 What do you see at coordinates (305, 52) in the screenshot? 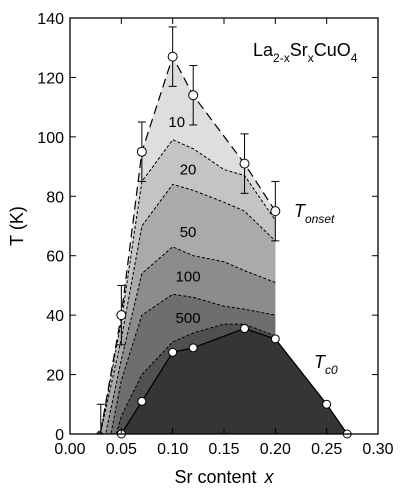
I see `chart-title: La2-xSrxCuO4` at bounding box center [305, 52].